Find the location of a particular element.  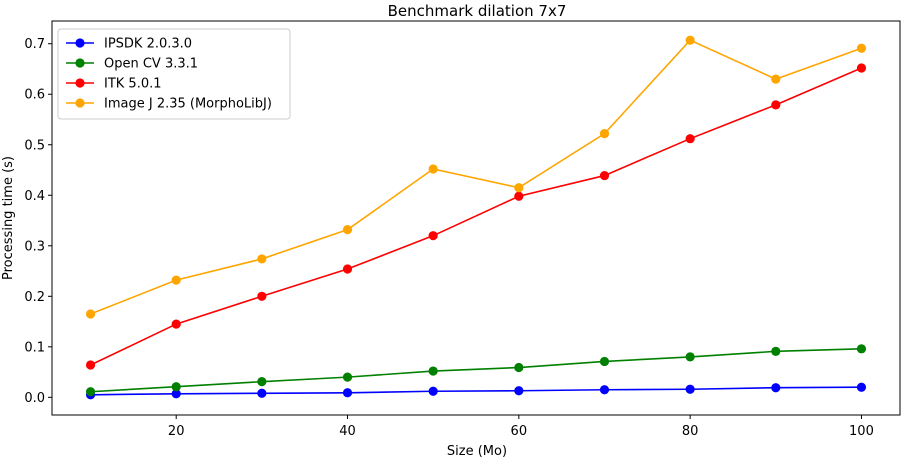

chart-title: Benchmark dilation 7x7 is located at coordinates (477, 11).